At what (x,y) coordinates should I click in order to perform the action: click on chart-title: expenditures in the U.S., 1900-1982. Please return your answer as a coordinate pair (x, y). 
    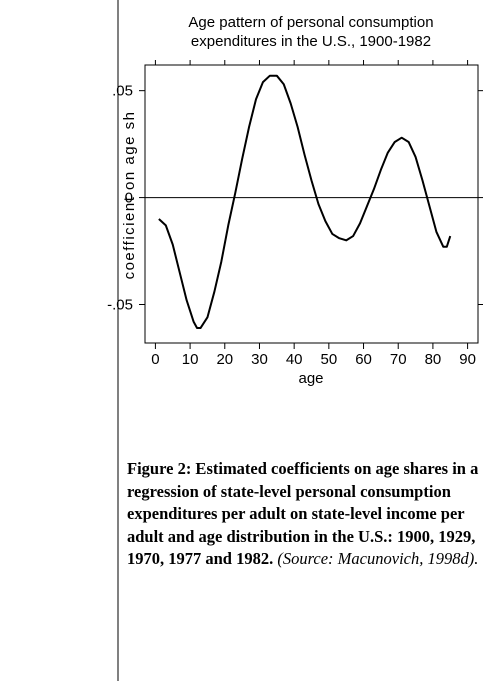
    Looking at the image, I should click on (311, 41).